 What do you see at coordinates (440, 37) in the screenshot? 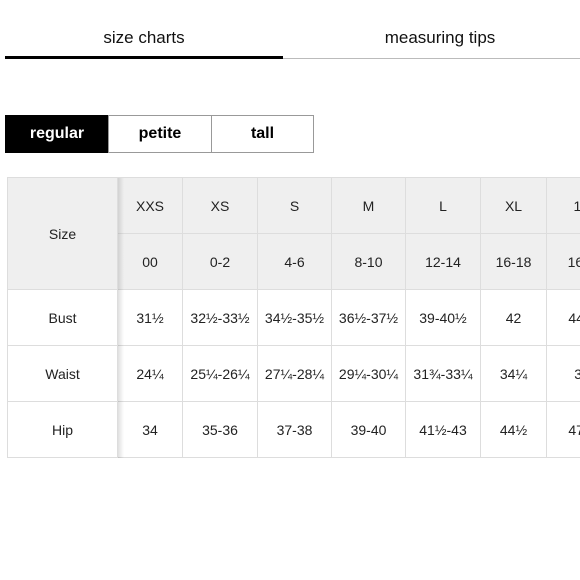
I see `tab: measuring tips` at bounding box center [440, 37].